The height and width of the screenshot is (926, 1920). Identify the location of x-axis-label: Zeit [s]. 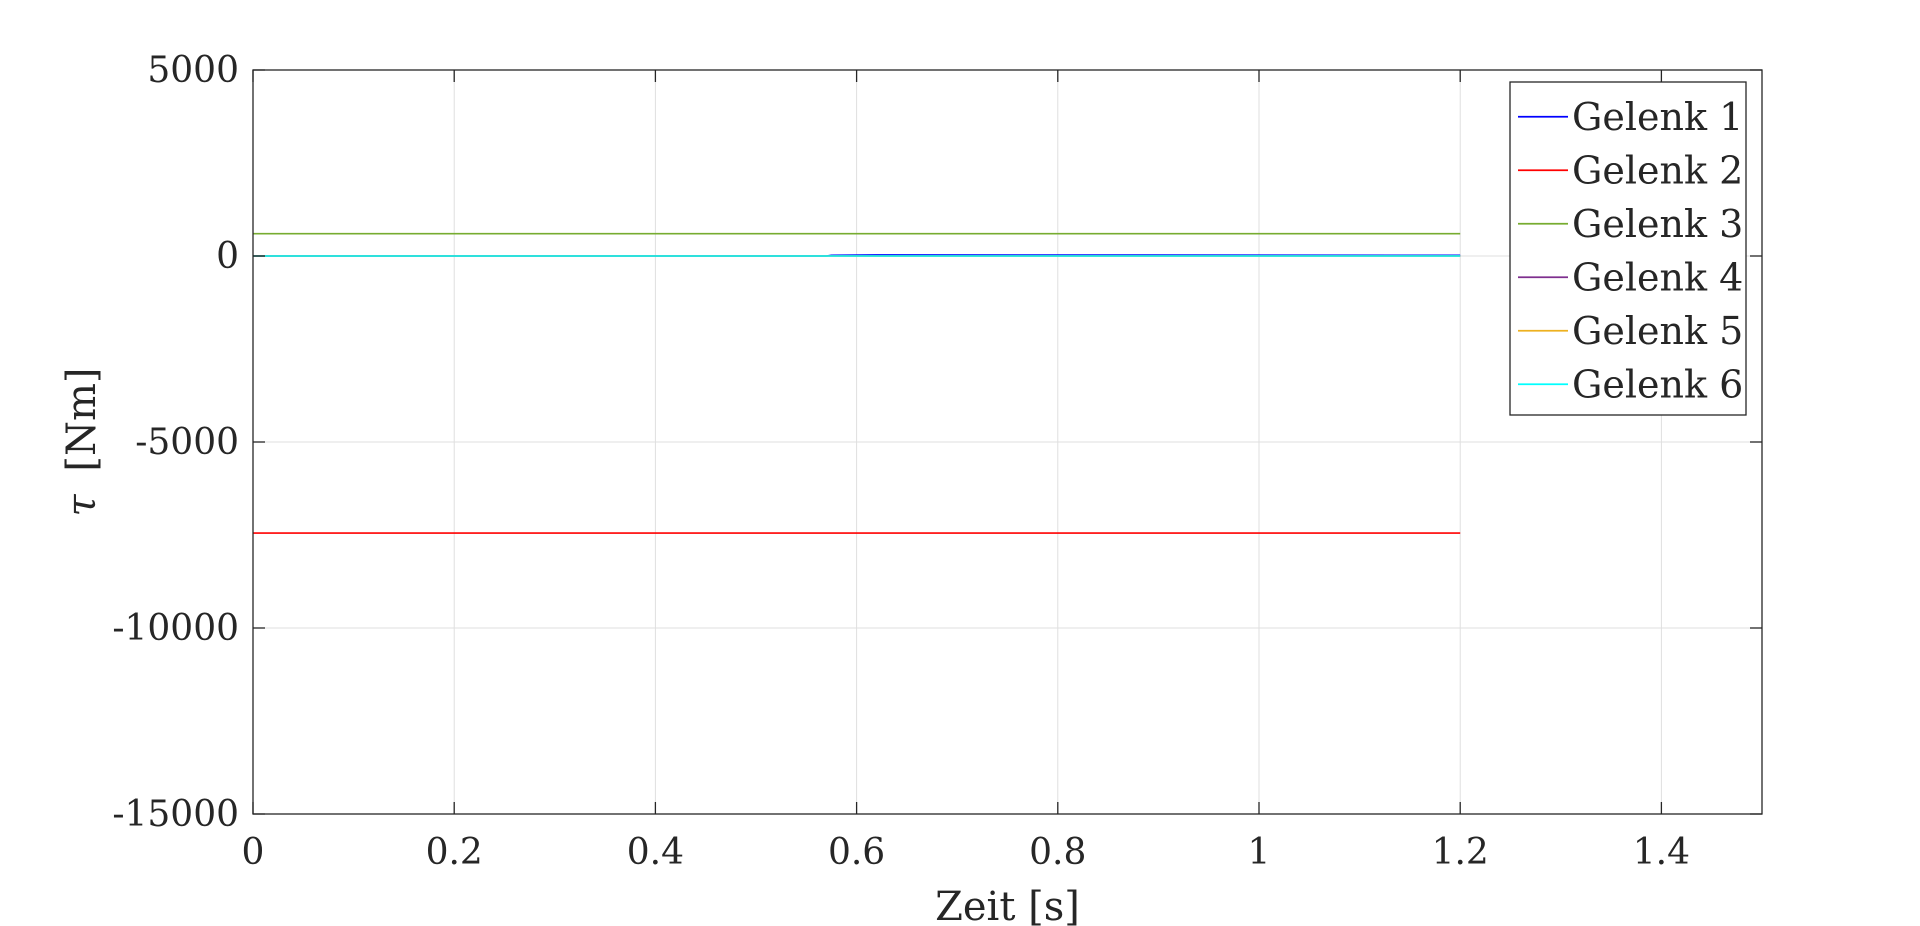
(1007, 905).